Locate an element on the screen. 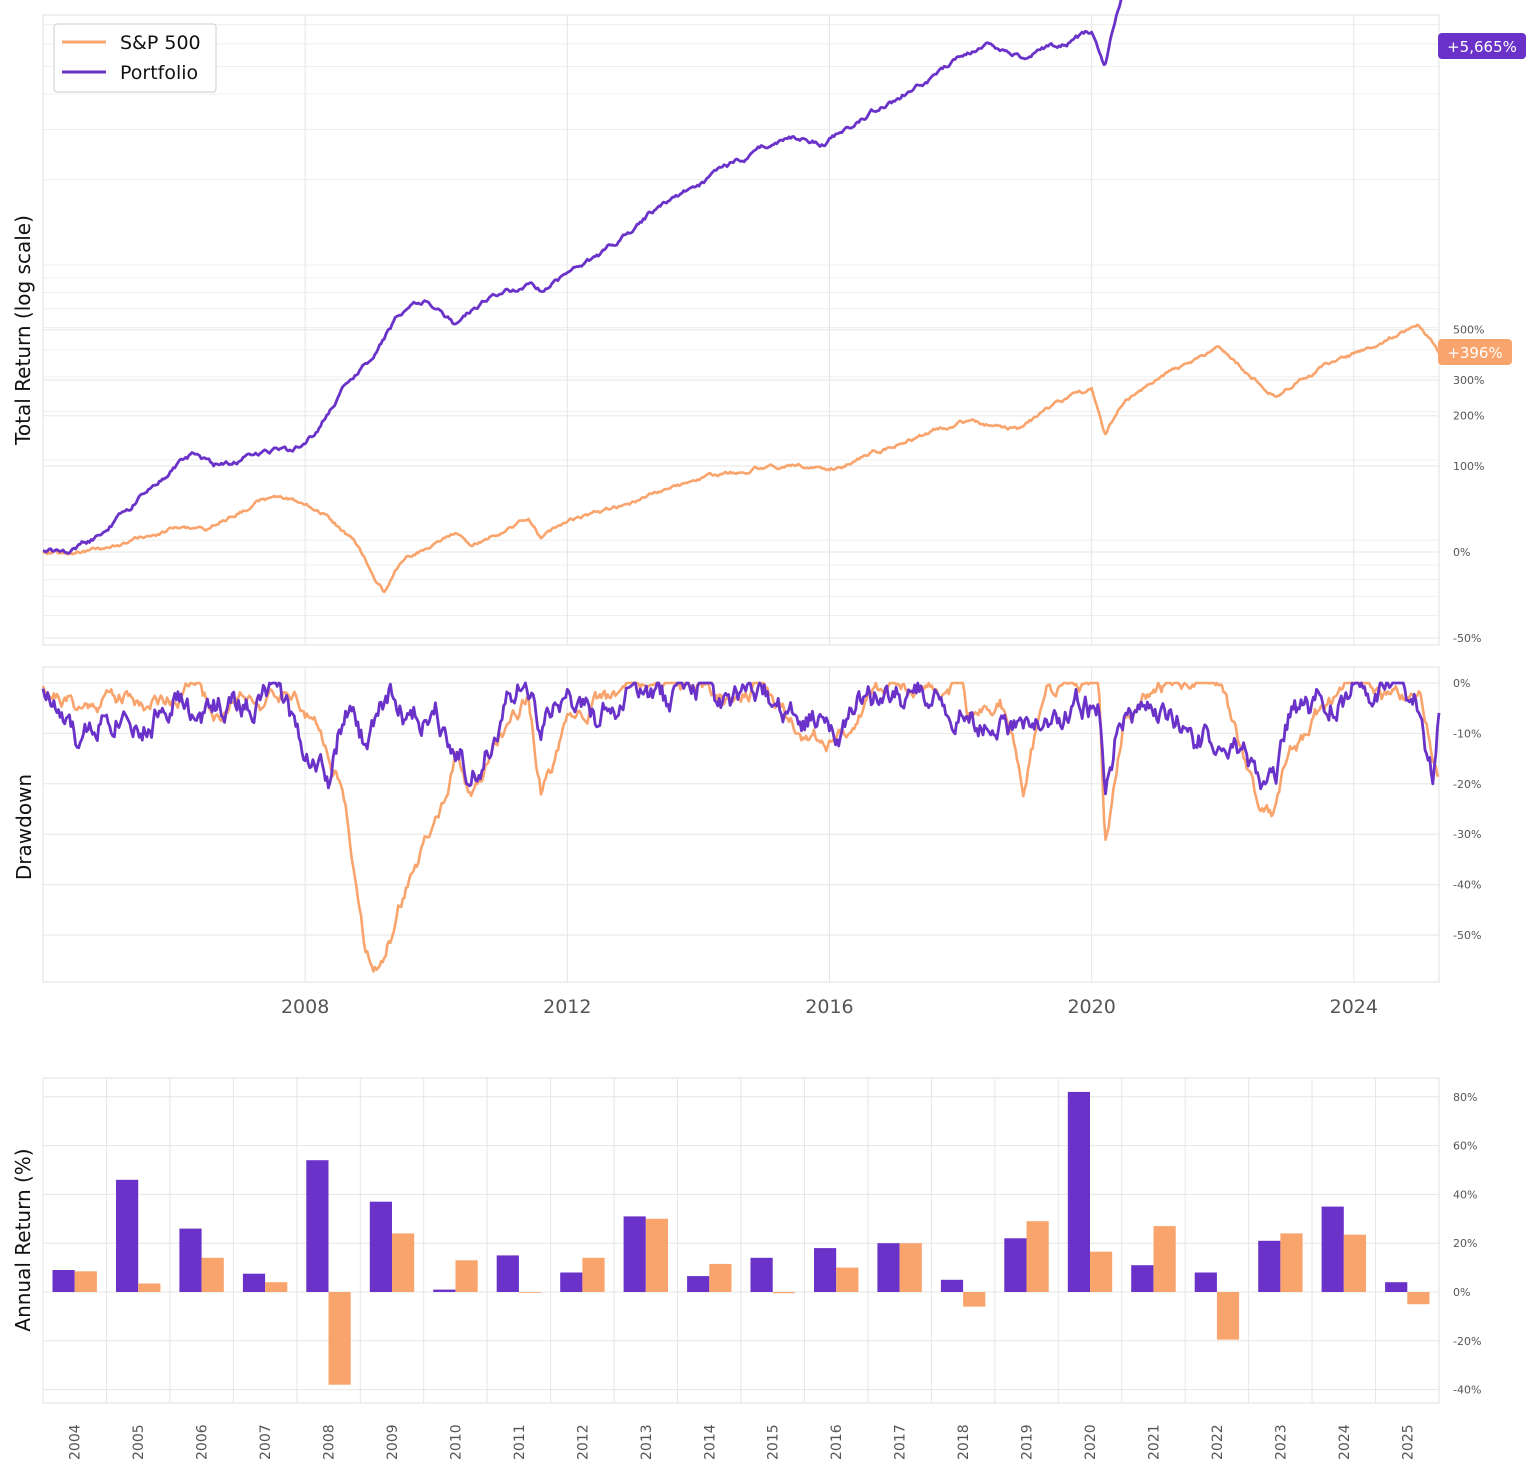 The image size is (1536, 1472). bar-sp500-2005 is located at coordinates (149, 1287).